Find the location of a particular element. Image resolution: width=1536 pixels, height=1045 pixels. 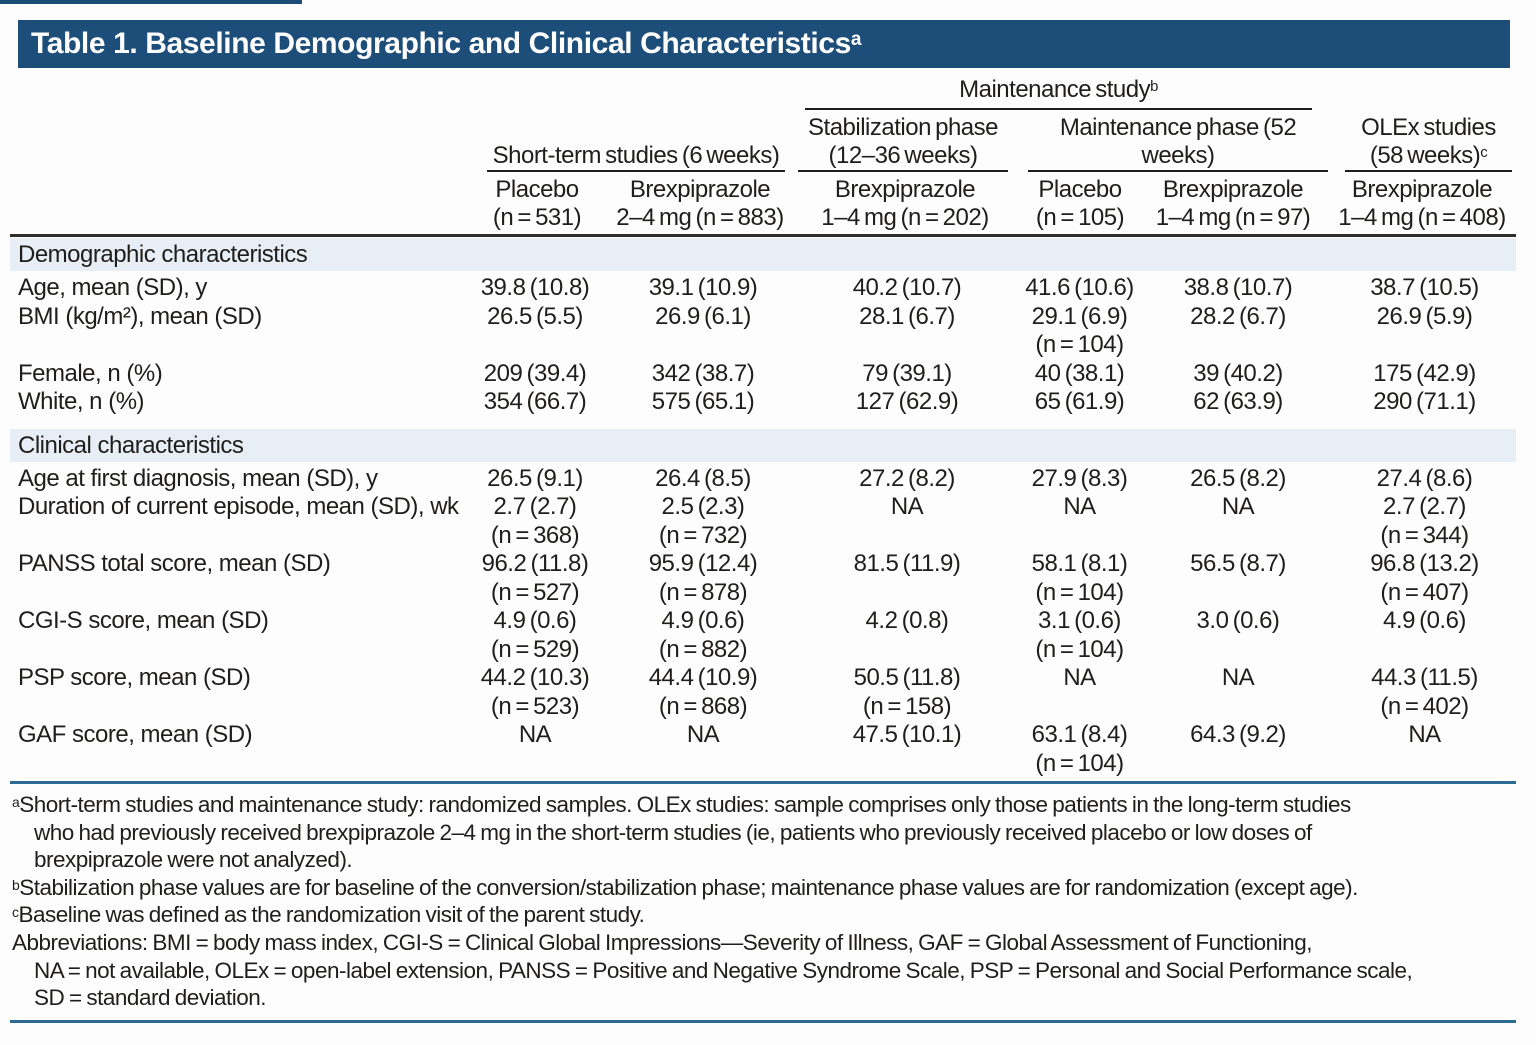

value-cell: 40 (38.1) is located at coordinates (1079, 374).